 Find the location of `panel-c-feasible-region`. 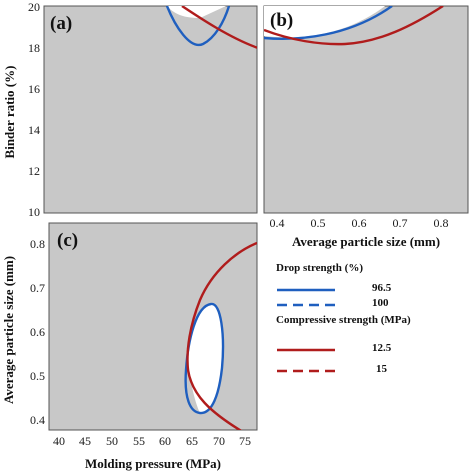

panel-c-feasible-region is located at coordinates (205, 358).